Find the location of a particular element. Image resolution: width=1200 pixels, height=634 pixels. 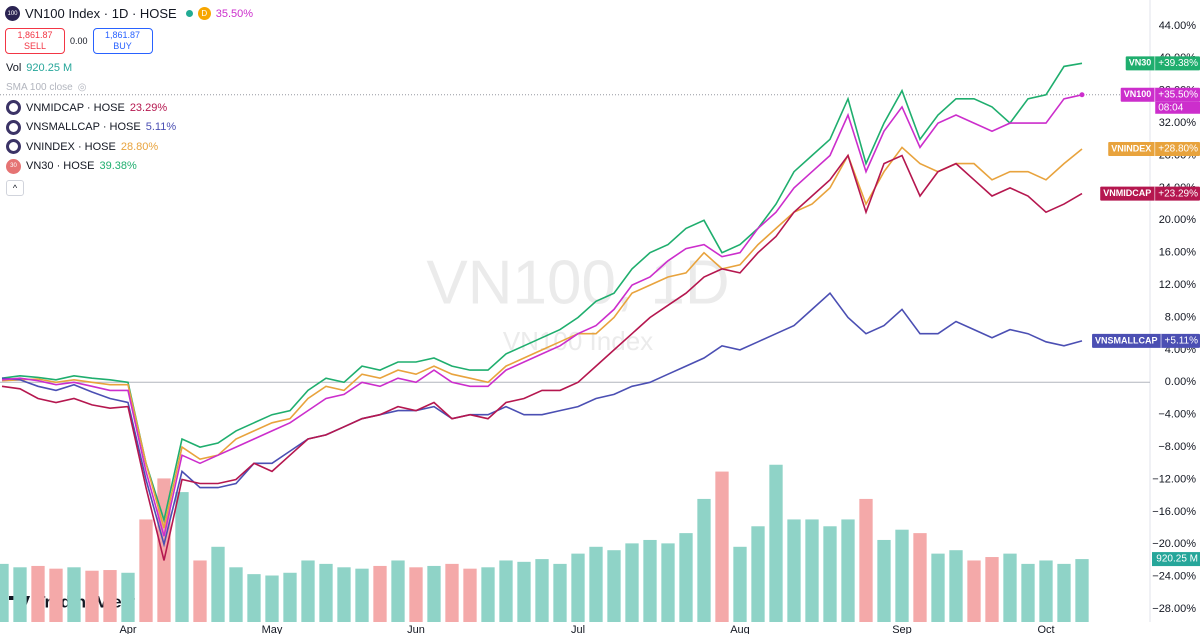

y-tick-label: 12.00% is located at coordinates (1178, 285).